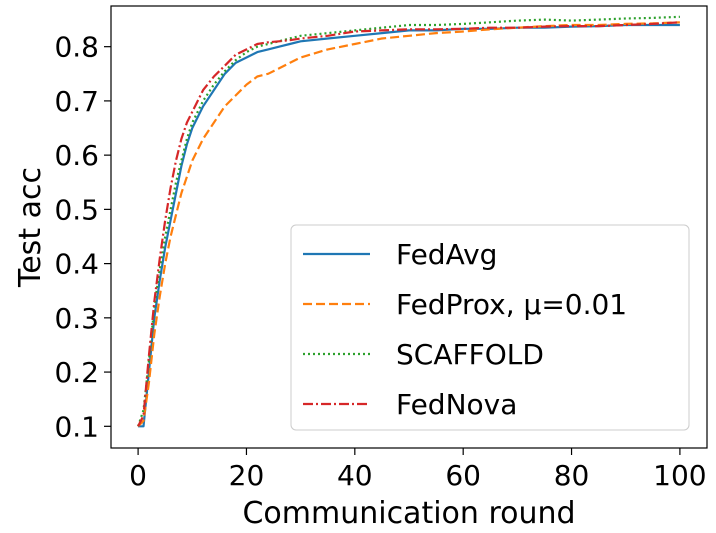  I want to click on x-axis-ticks: 0 20 40 60 80 100, so click(418, 470).